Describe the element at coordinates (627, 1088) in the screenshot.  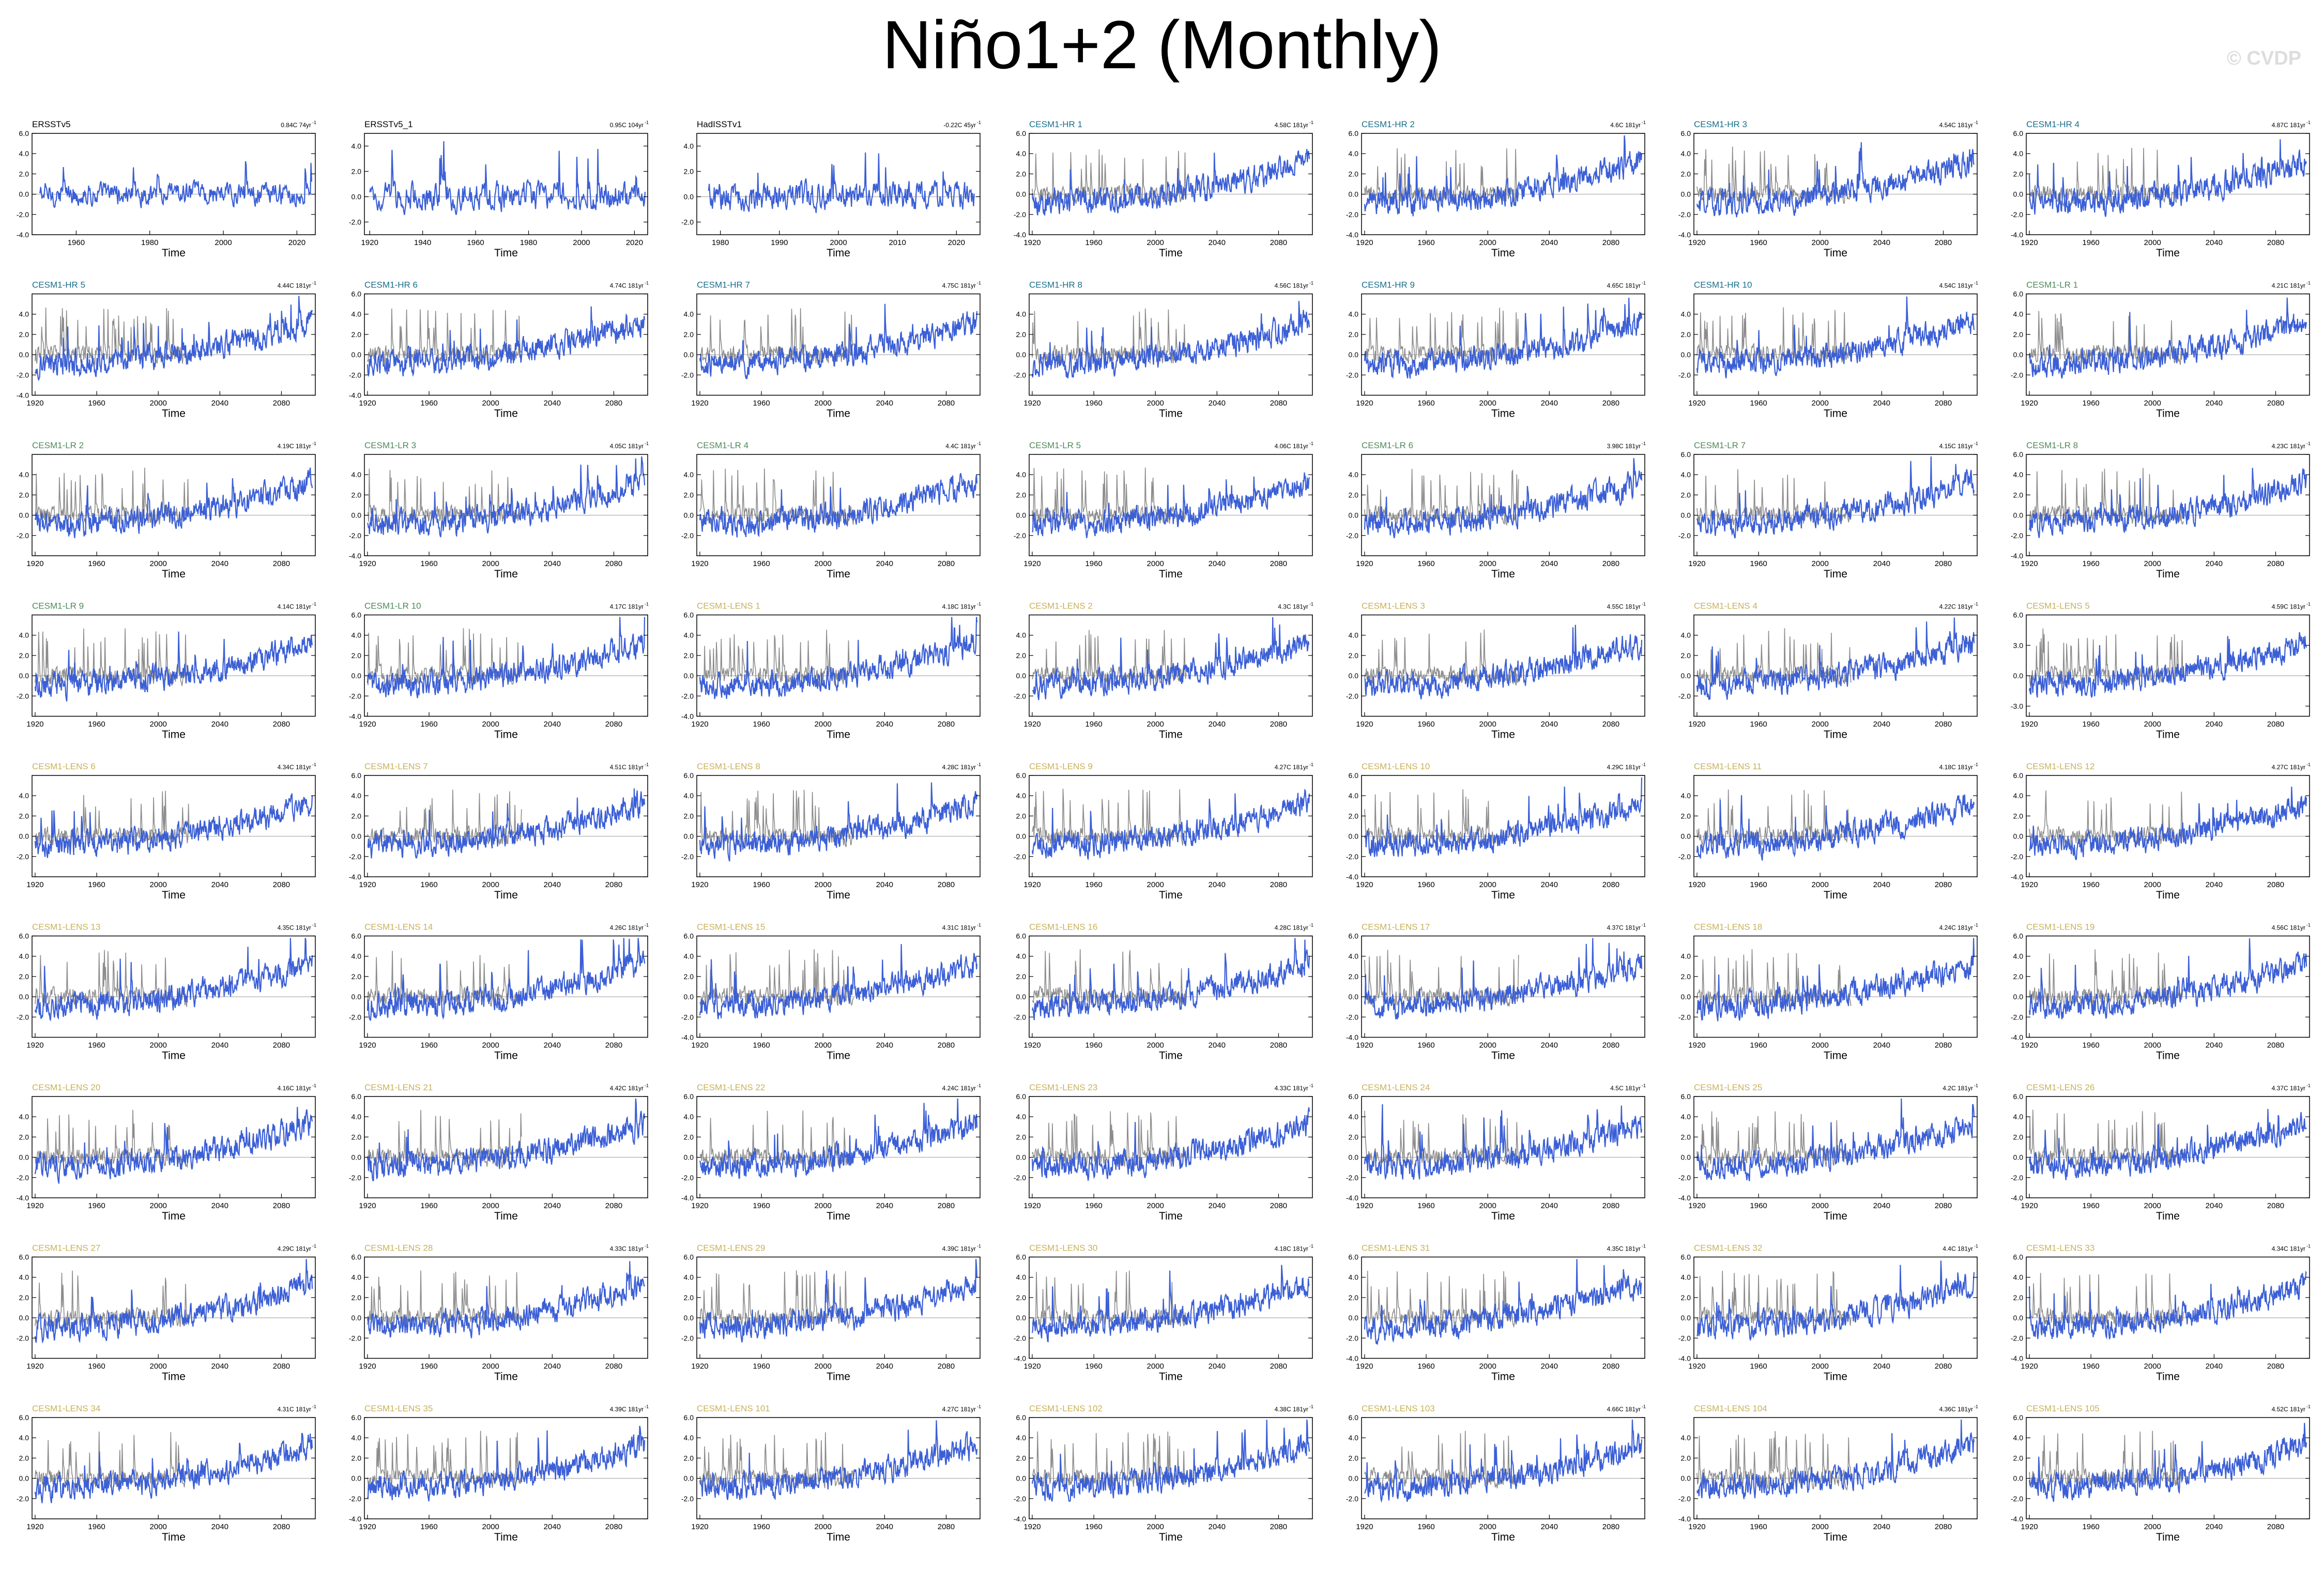
I see `trend-label: 4.42C 181yr` at that location.